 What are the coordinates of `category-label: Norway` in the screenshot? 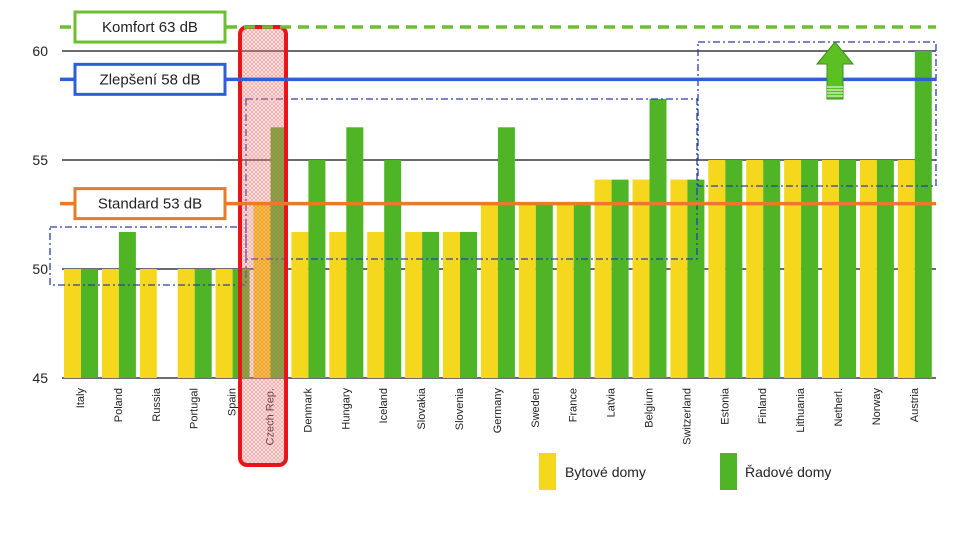 It's located at (877, 407).